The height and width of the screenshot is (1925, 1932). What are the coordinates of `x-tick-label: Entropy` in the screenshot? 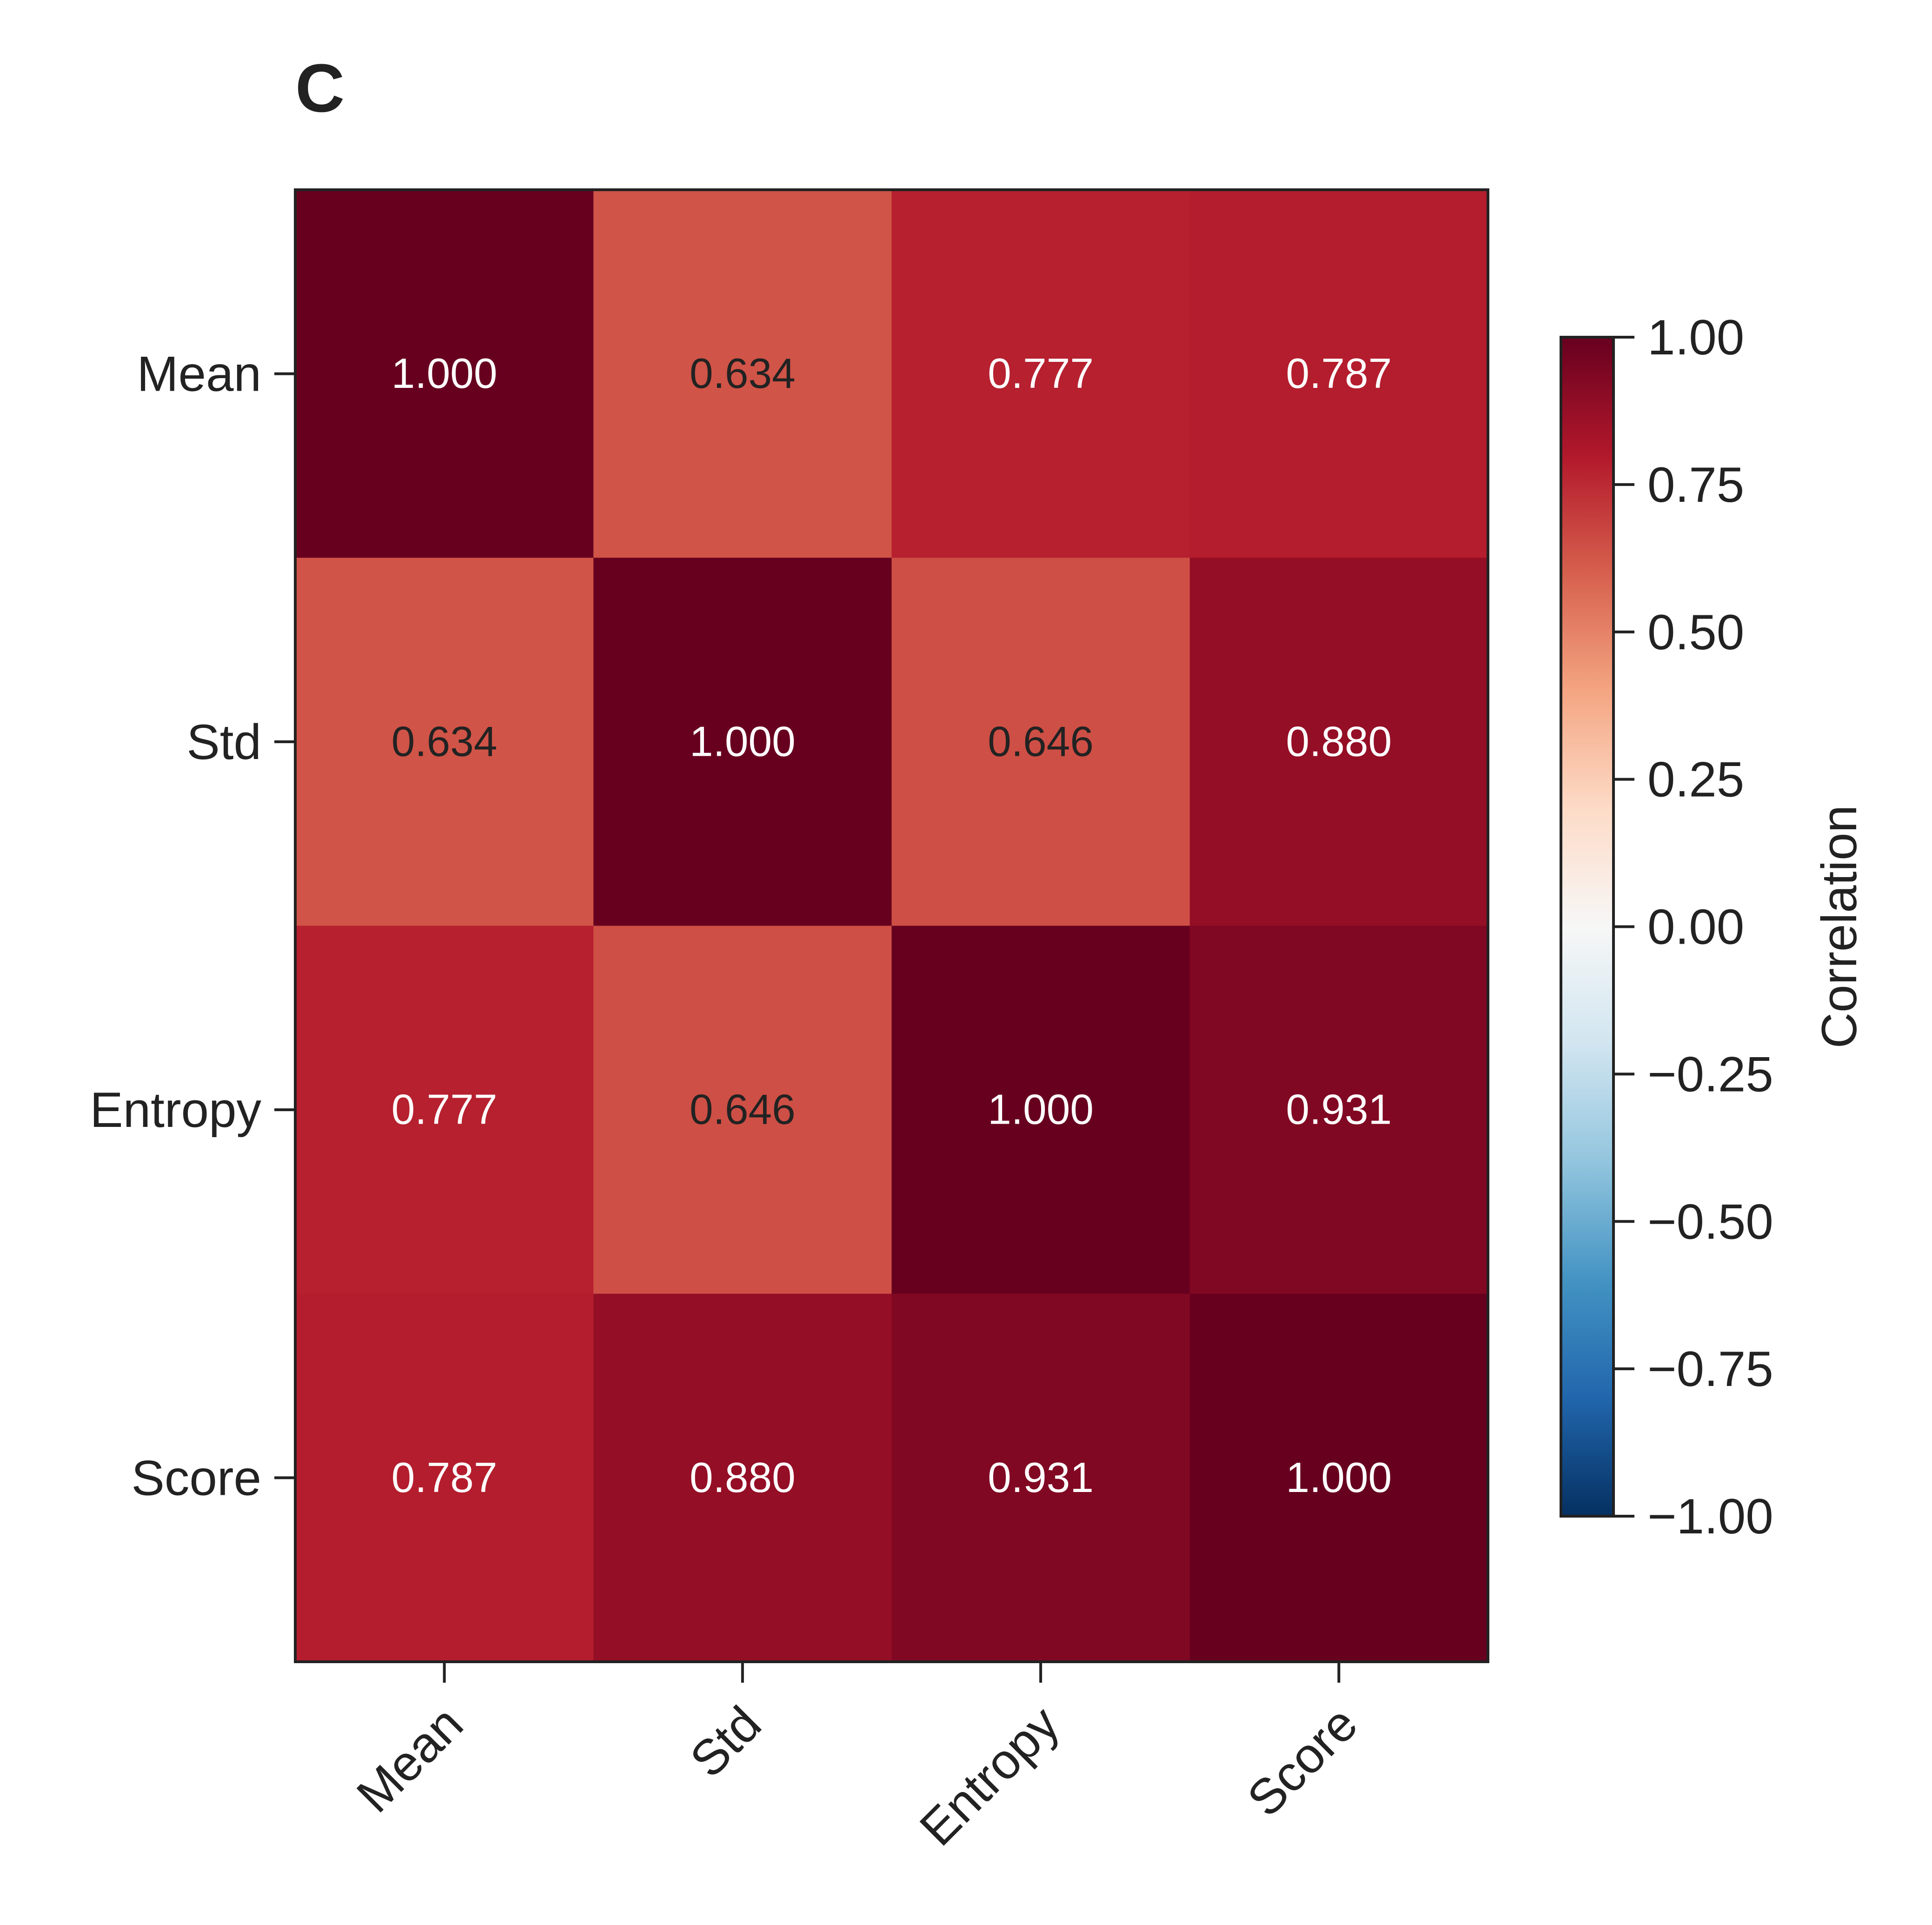 It's located at (989, 1775).